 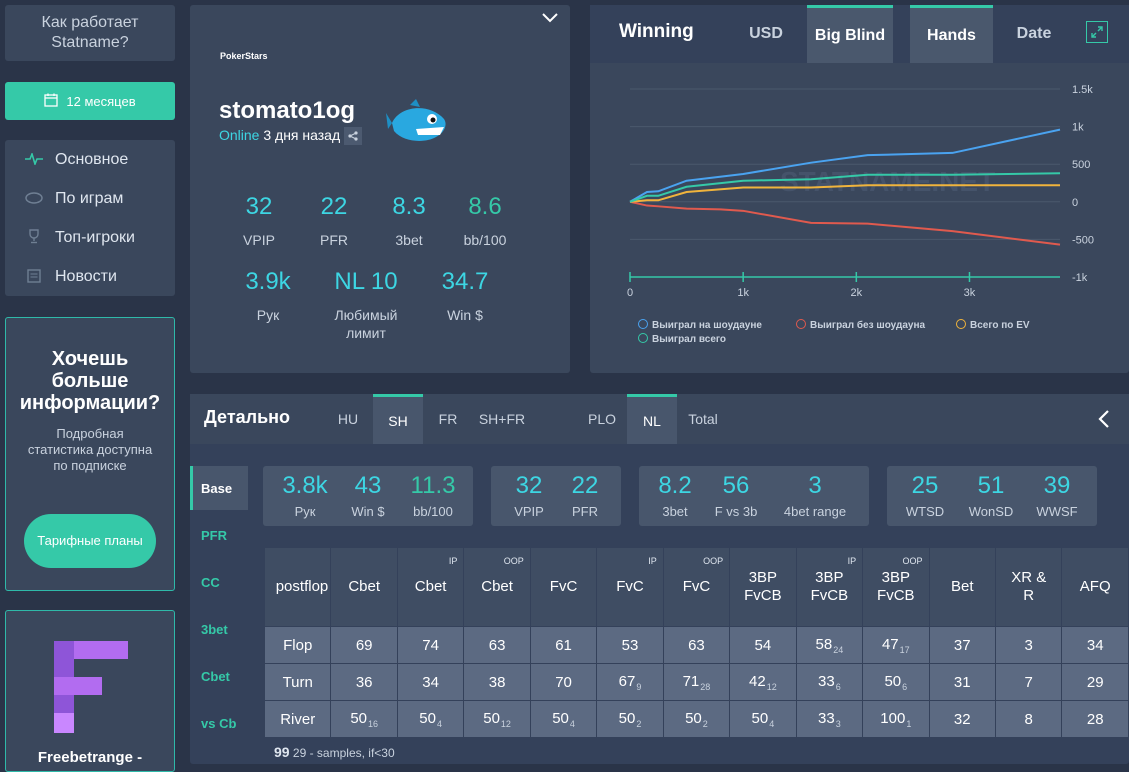 What do you see at coordinates (297, 645) in the screenshot?
I see `street-label: Flop` at bounding box center [297, 645].